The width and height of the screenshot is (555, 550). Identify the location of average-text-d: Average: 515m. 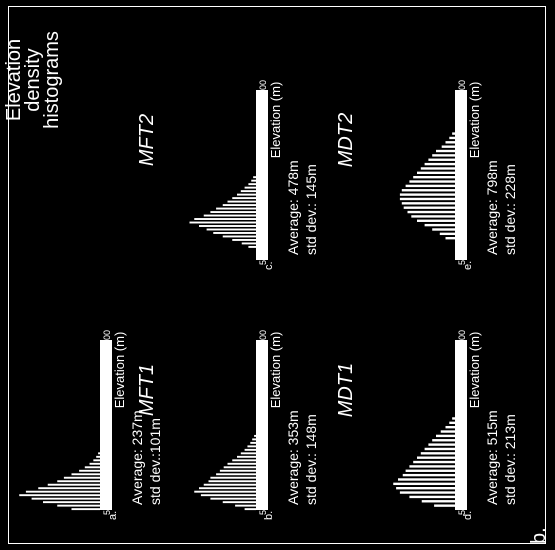
(492, 457).